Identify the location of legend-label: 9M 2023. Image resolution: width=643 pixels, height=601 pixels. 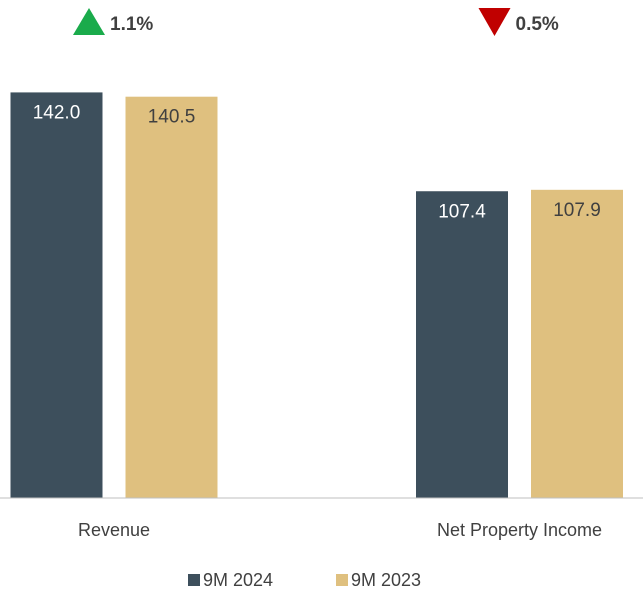
(386, 580).